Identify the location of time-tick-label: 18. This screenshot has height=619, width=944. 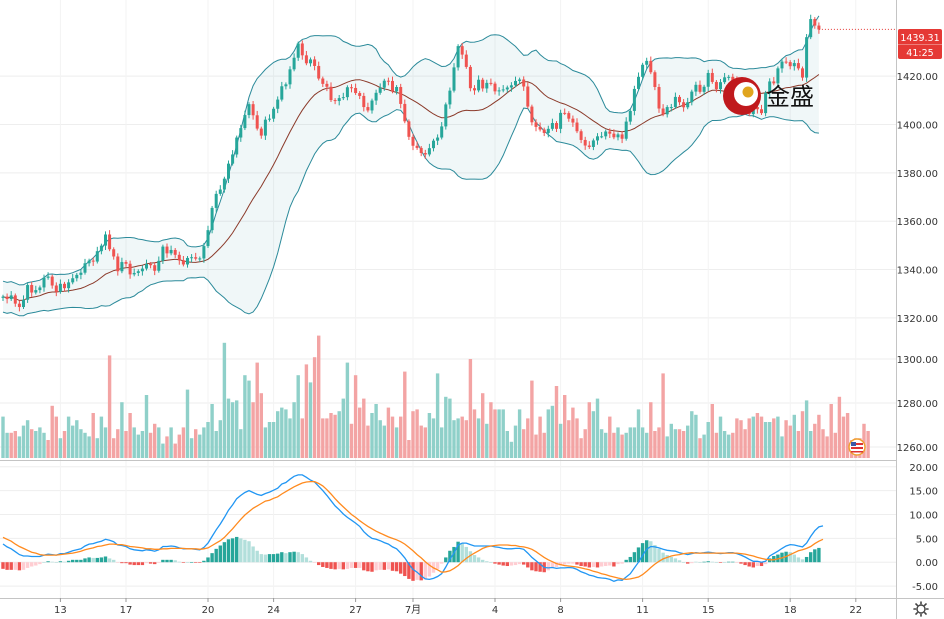
(790, 610).